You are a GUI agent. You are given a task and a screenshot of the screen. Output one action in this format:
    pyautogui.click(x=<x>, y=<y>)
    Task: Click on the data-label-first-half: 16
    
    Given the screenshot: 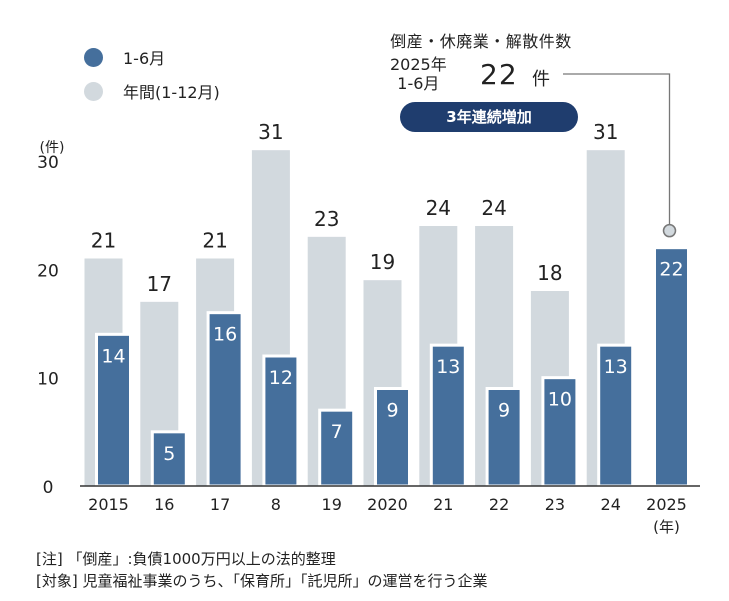 What is the action you would take?
    pyautogui.click(x=225, y=335)
    